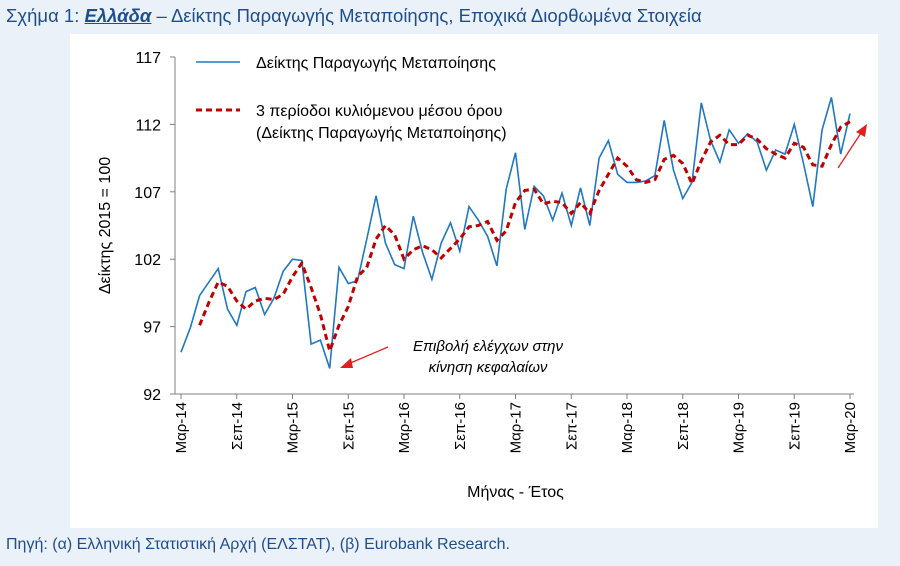  Describe the element at coordinates (147, 260) in the screenshot. I see `y-tick-label: 102` at that location.